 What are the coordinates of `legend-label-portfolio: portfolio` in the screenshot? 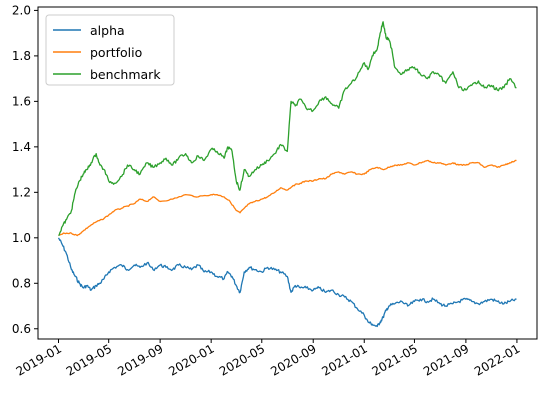 It's located at (116, 52).